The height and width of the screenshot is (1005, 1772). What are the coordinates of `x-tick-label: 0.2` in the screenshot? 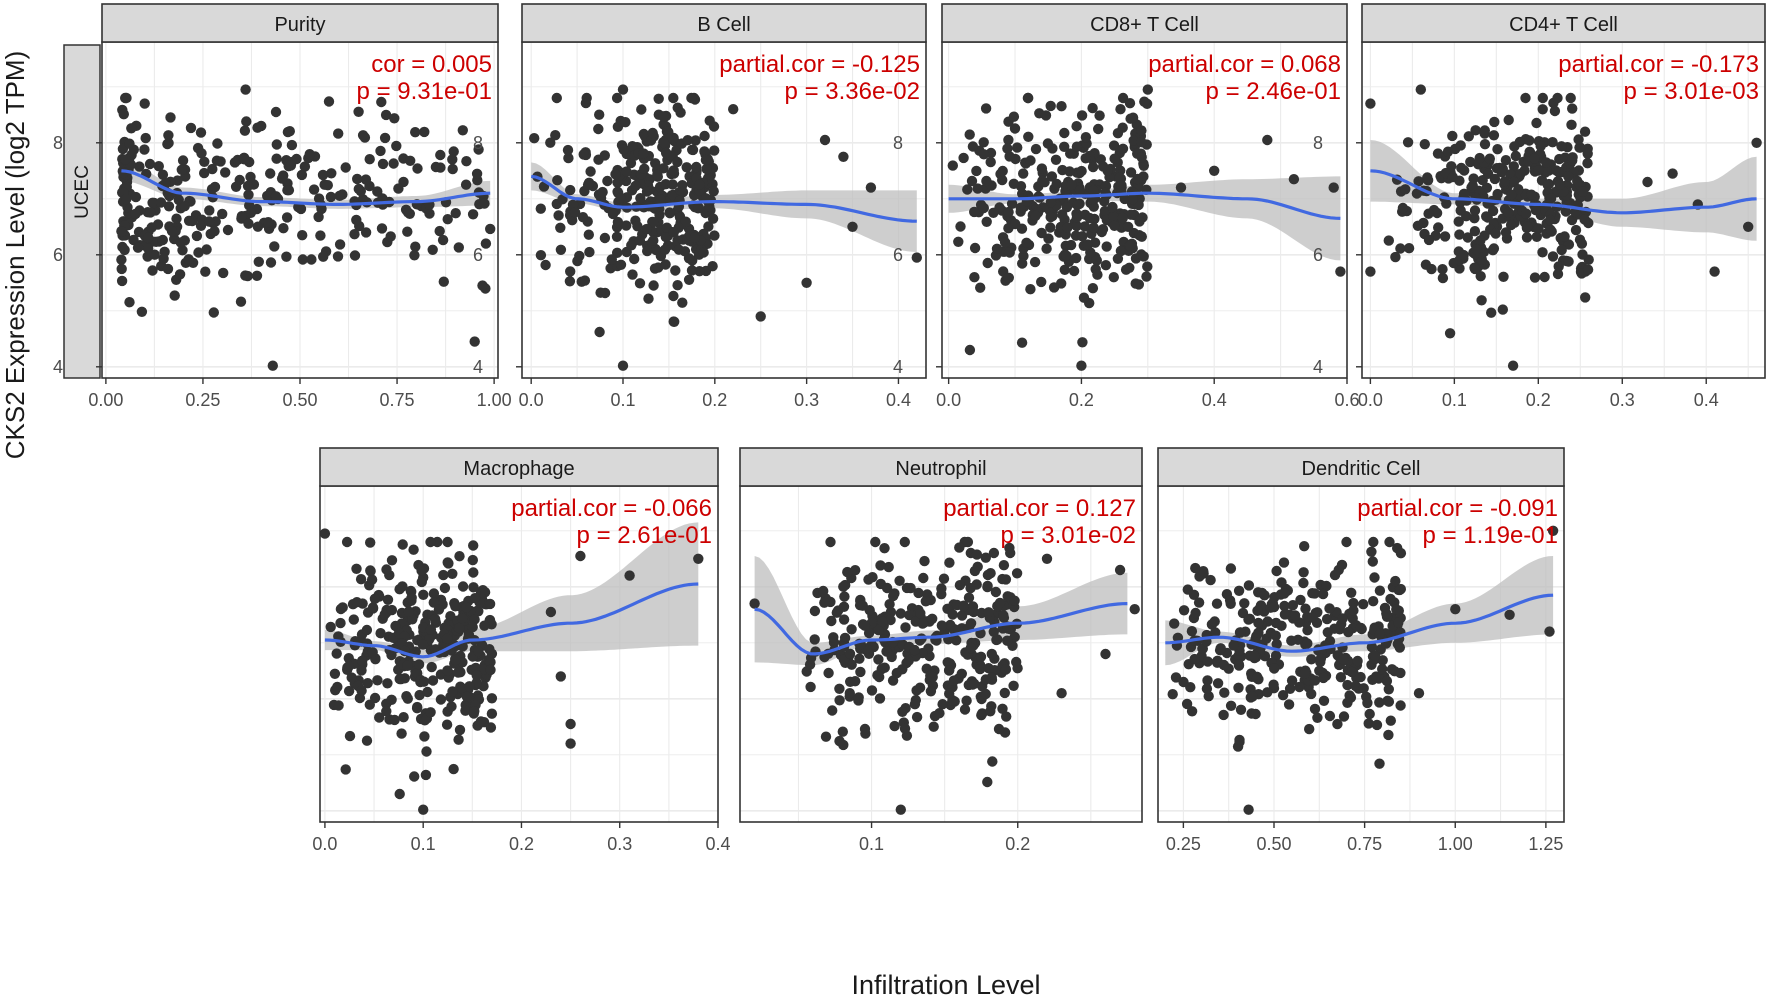 It's located at (1538, 400).